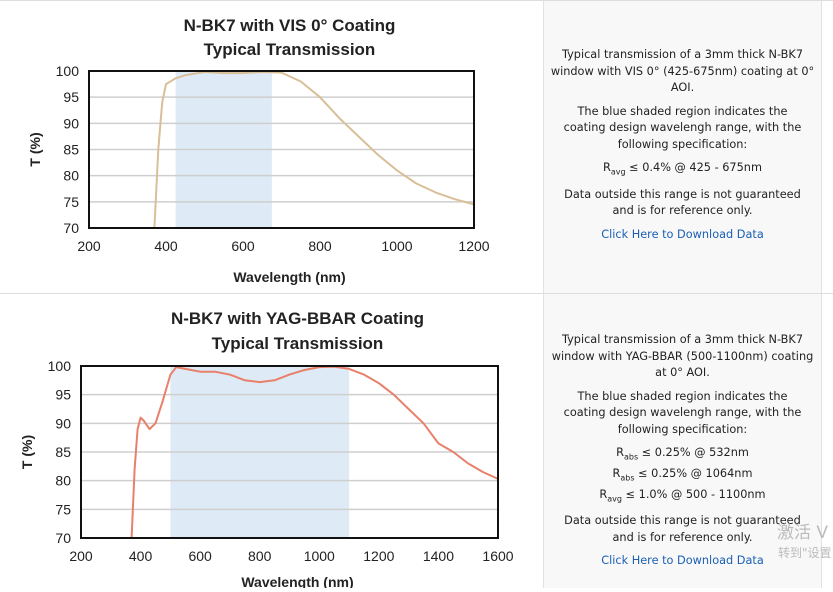 The image size is (833, 592). I want to click on spec-item: Rabs ≤ 0.25% @ 1064nm, so click(682, 474).